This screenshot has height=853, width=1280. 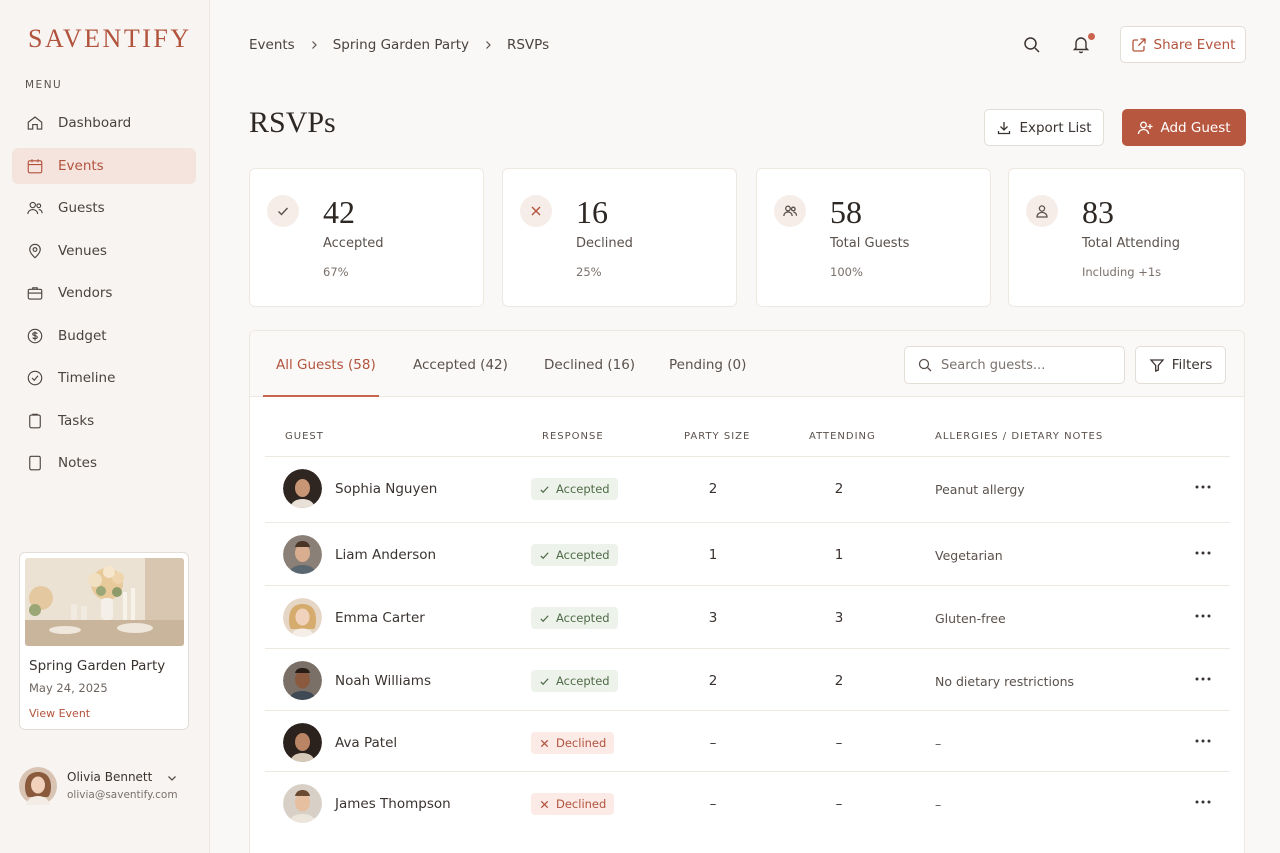 I want to click on sidebar-item-venues: Venues, so click(x=104, y=251).